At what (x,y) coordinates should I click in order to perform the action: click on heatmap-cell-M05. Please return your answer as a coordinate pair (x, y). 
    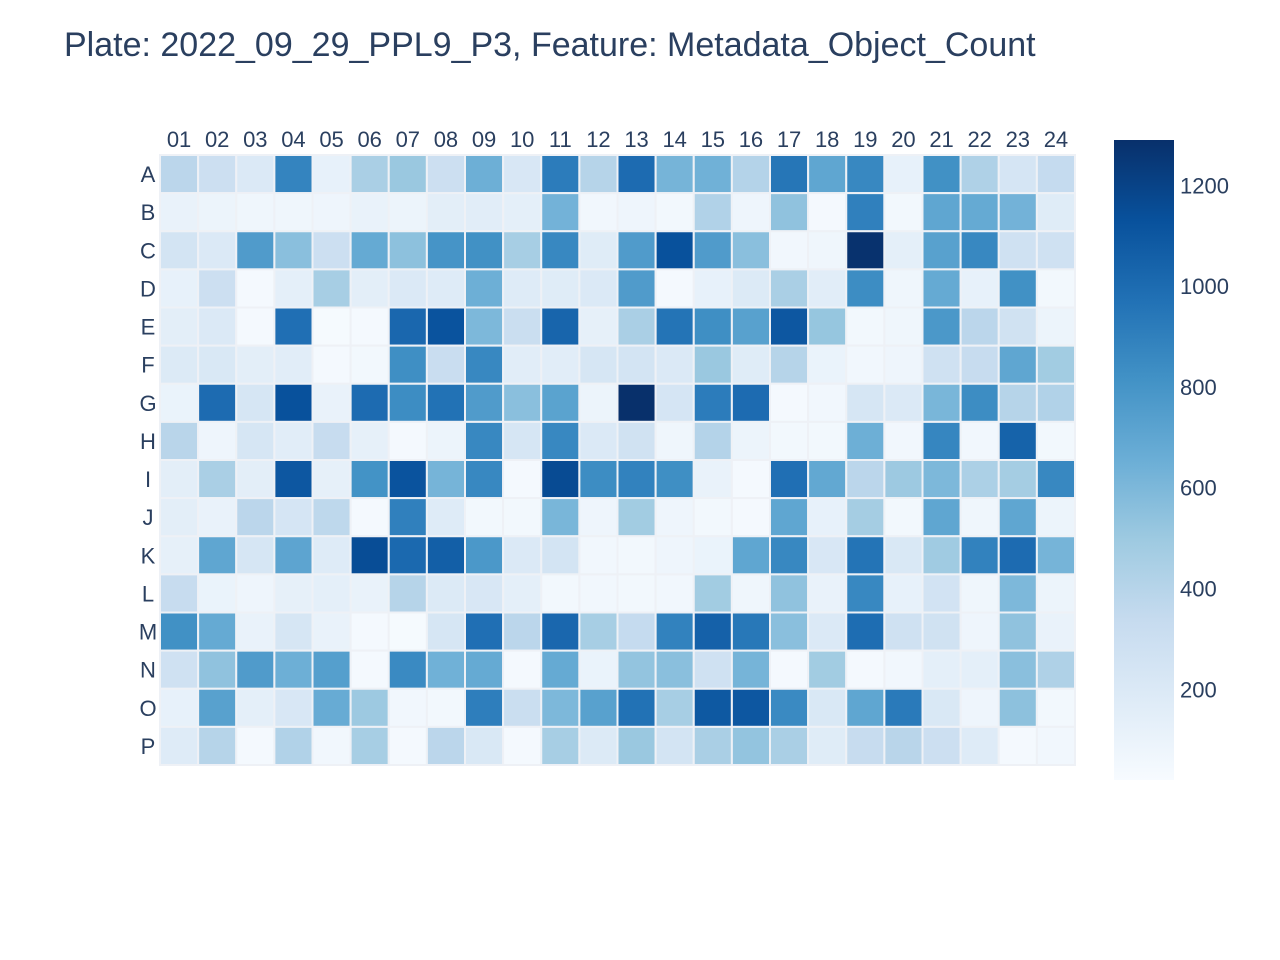
    Looking at the image, I should click on (331, 631).